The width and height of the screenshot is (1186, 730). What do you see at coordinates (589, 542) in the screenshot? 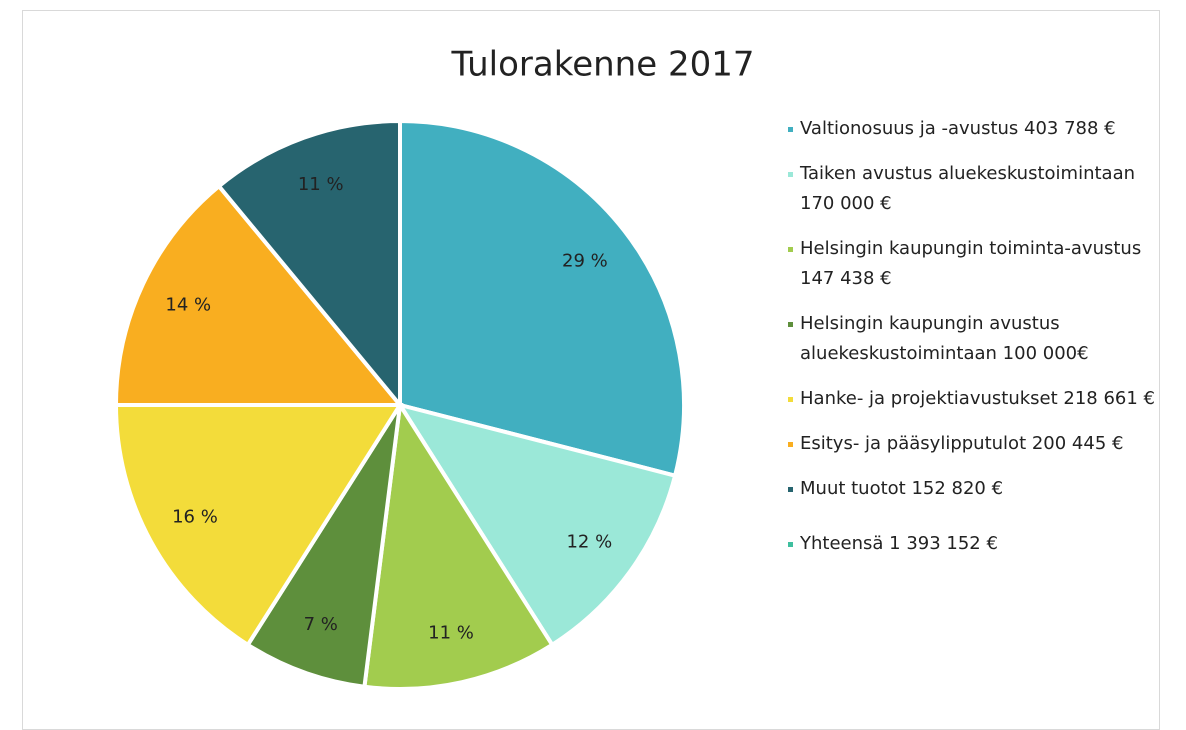
I see `data-label: 12 %` at bounding box center [589, 542].